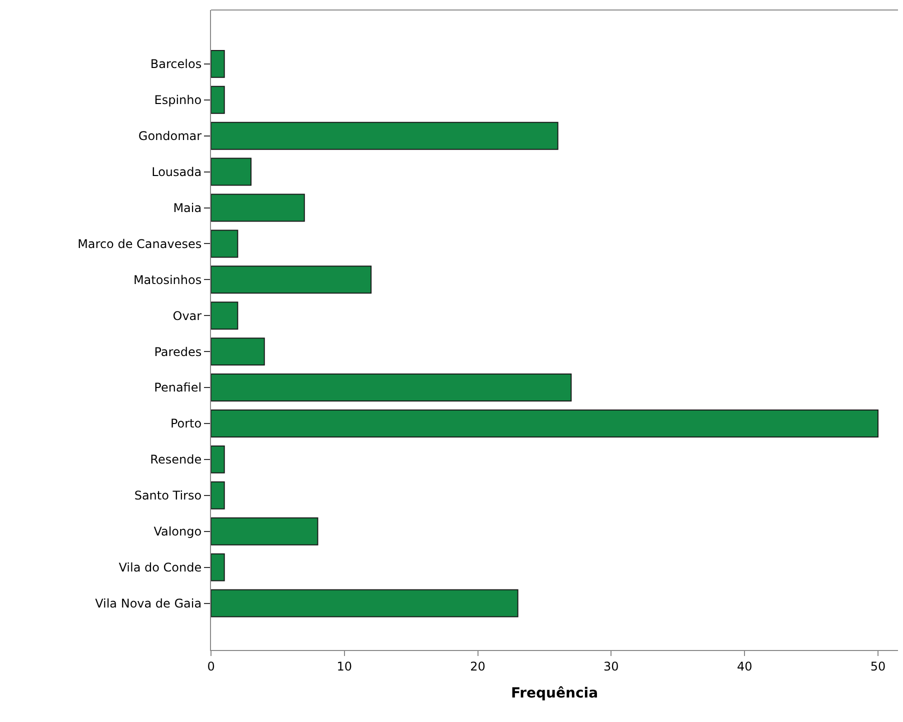 This screenshot has height=722, width=903. I want to click on x-tick-label: 20, so click(478, 666).